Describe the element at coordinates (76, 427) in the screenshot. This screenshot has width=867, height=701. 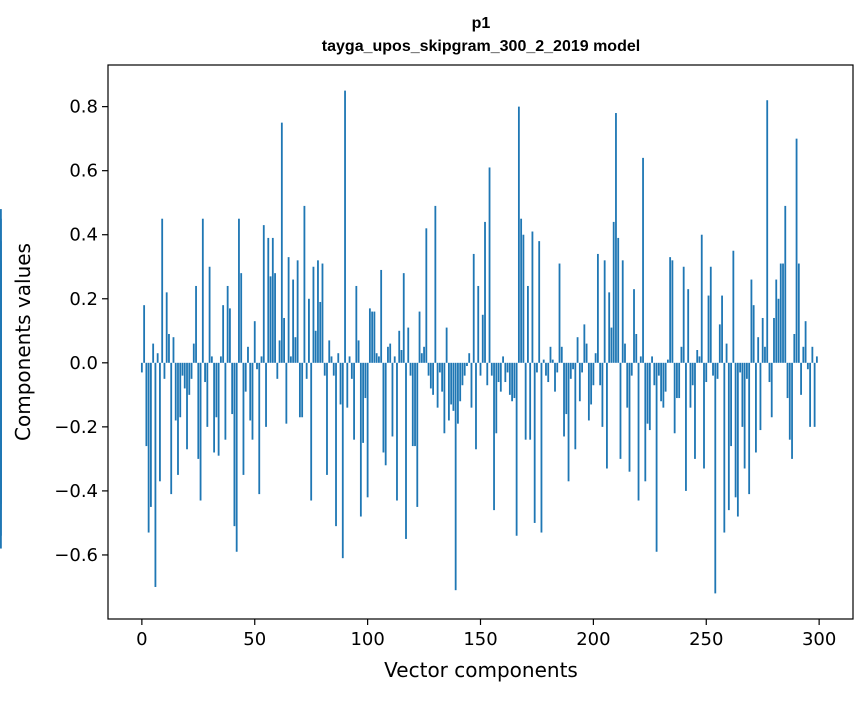
I see `y-tick-label: −0.2` at that location.